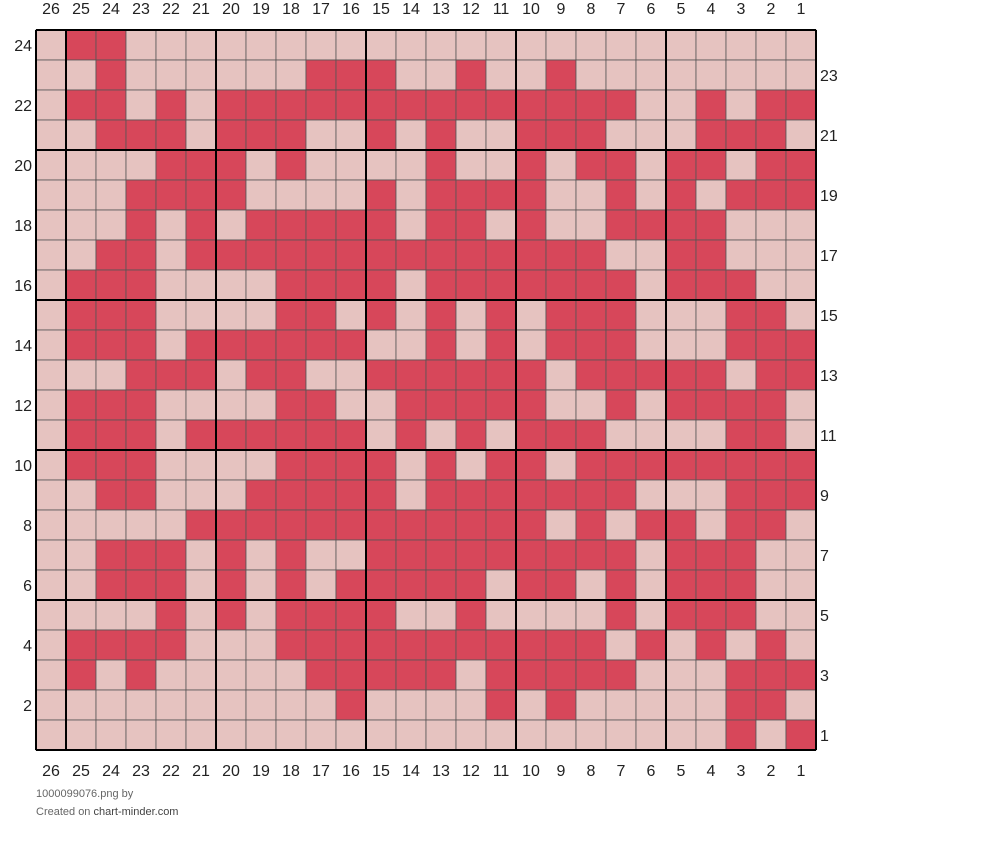 This screenshot has height=843, width=1008. Describe the element at coordinates (141, 9) in the screenshot. I see `column-label-top: 23` at that location.